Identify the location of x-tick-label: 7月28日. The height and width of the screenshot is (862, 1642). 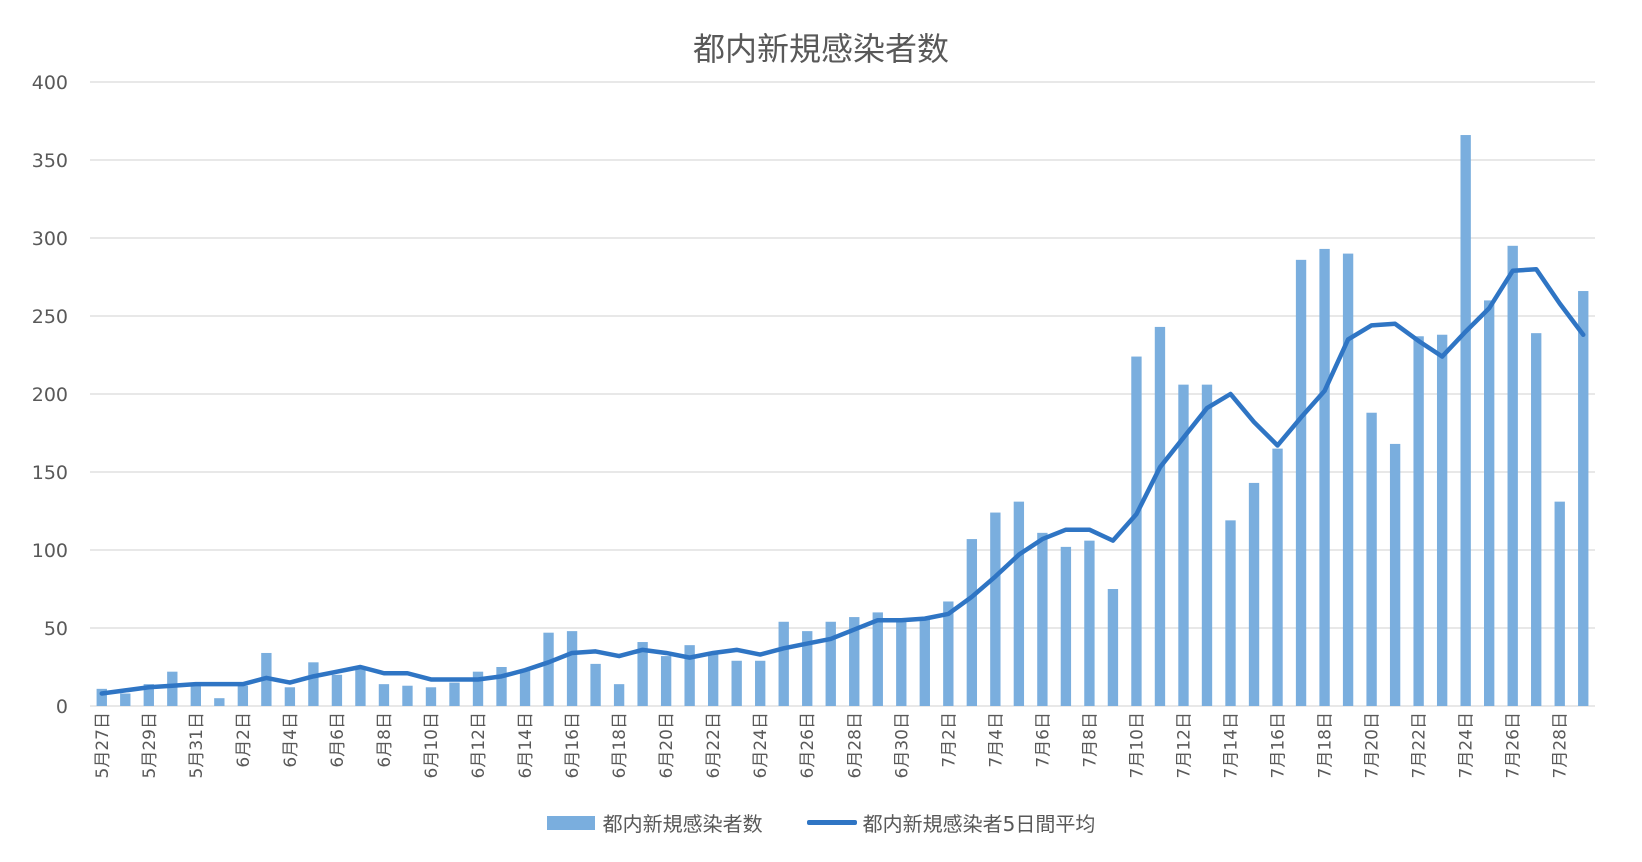
(1561, 745).